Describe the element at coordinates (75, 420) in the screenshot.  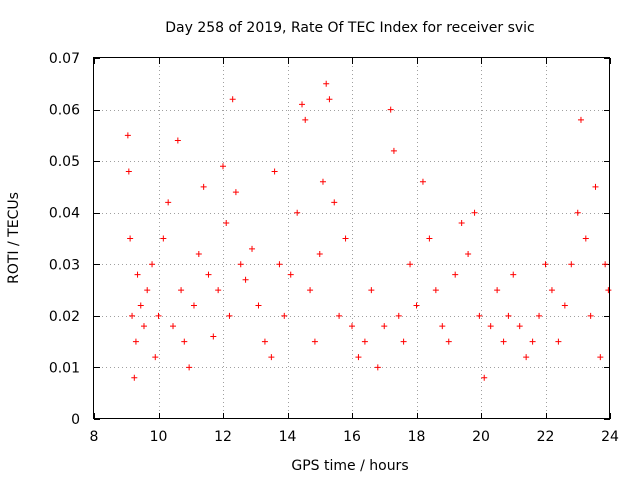
I see `y-tick-label: 0` at that location.